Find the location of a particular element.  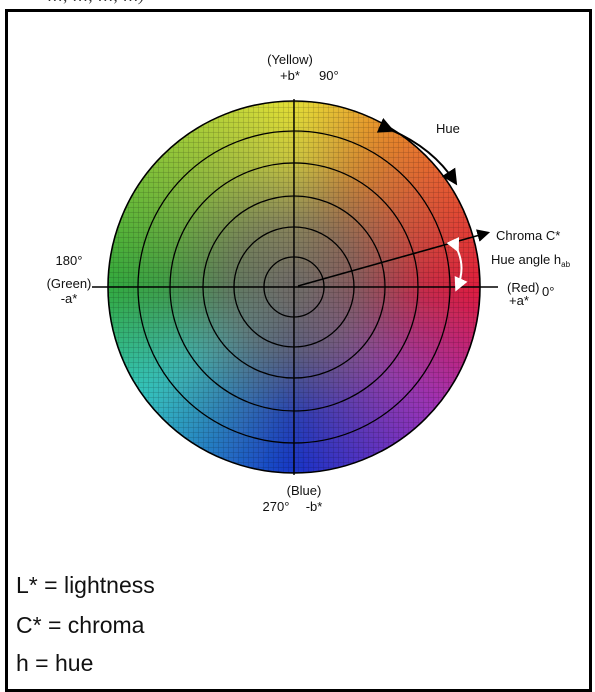

label-hue: Hue is located at coordinates (448, 128).